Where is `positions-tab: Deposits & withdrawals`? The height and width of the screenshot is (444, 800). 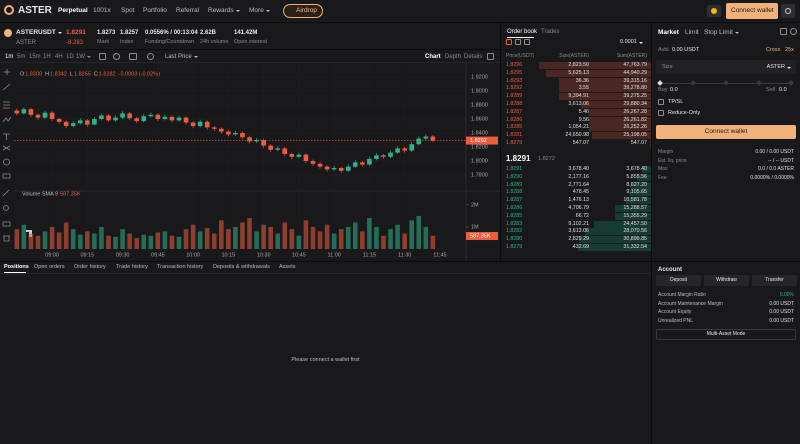 positions-tab: Deposits & withdrawals is located at coordinates (241, 267).